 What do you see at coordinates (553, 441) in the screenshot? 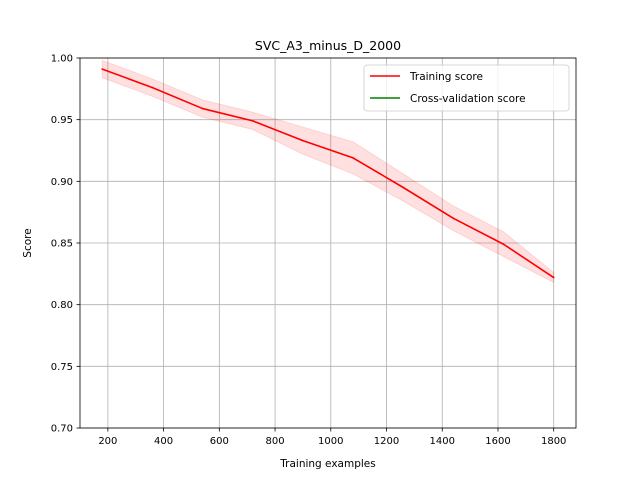
I see `x-tick-label: 1800` at bounding box center [553, 441].